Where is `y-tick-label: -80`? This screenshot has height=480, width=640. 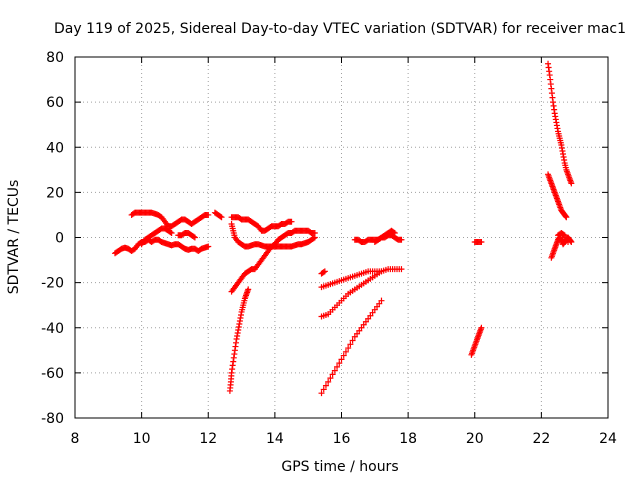
y-tick-label: -80 is located at coordinates (52, 419).